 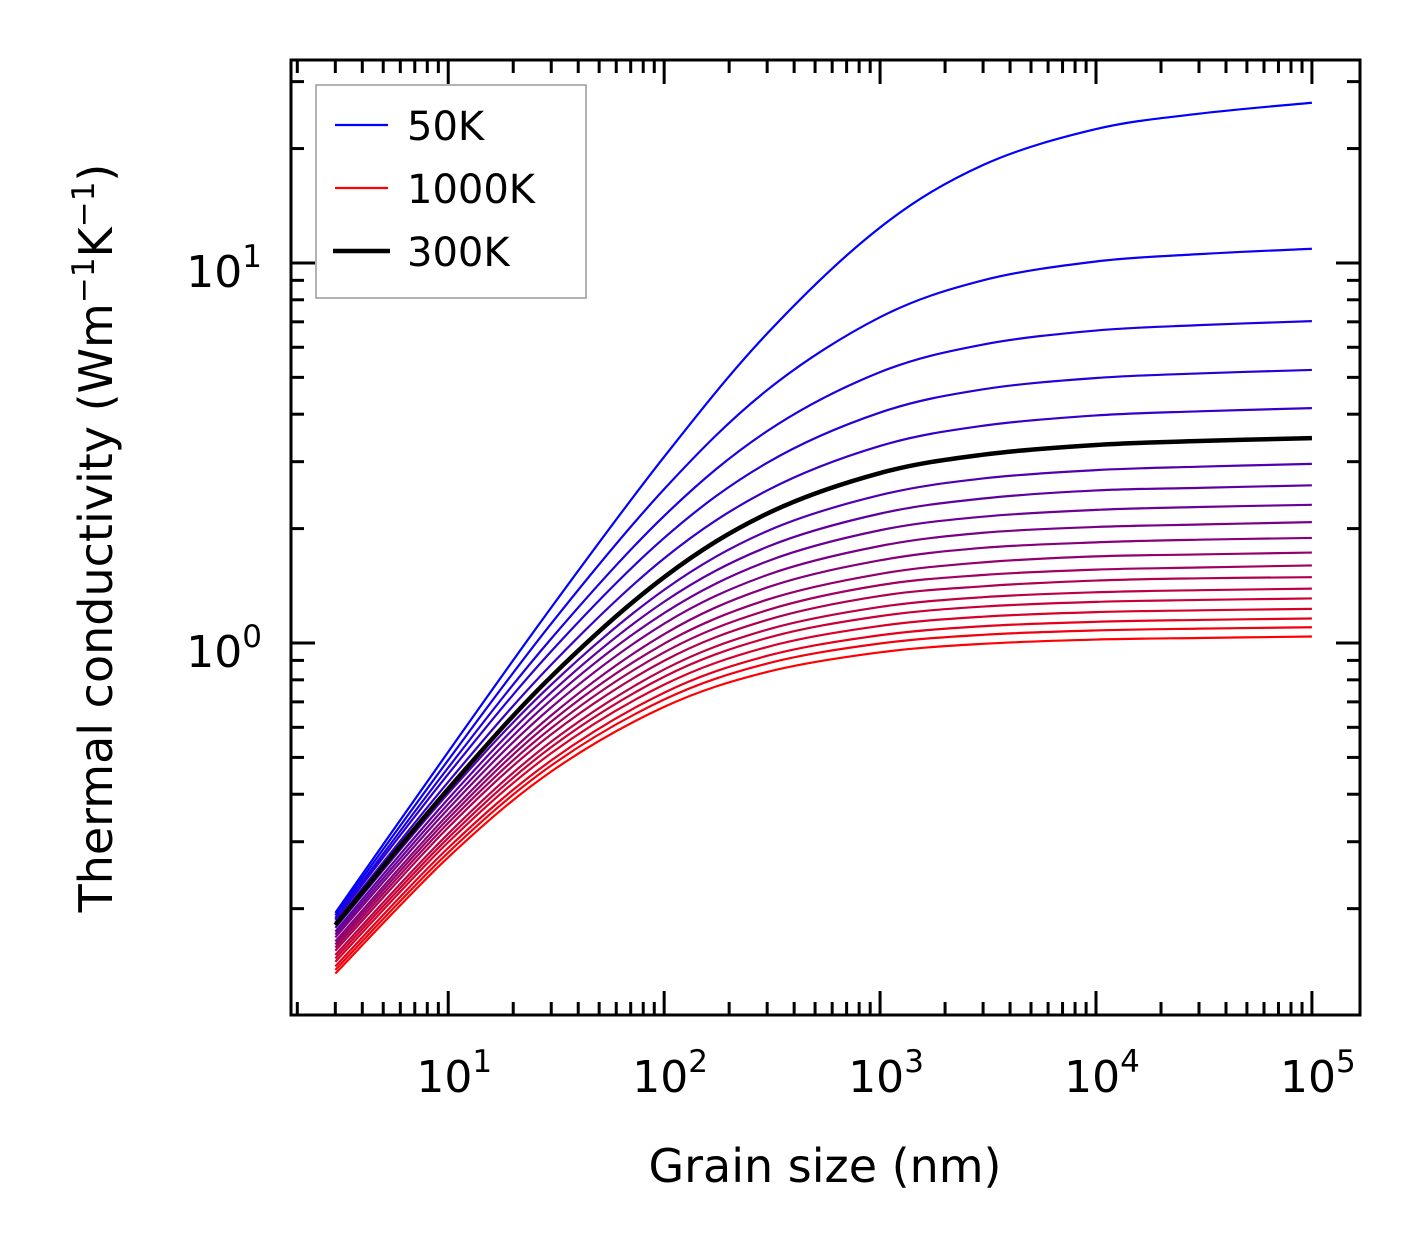 I want to click on legend-frame, so click(x=451, y=191).